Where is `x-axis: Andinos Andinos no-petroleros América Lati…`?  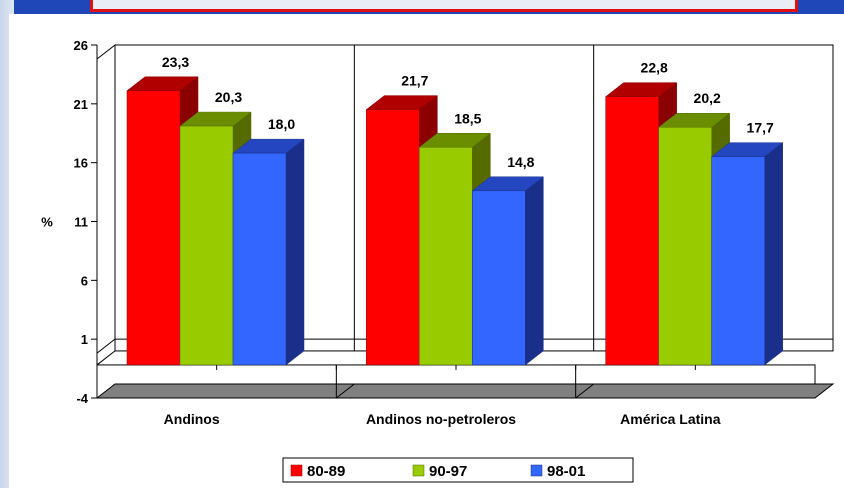
x-axis: Andinos Andinos no-petroleros América Lati… is located at coordinates (442, 419).